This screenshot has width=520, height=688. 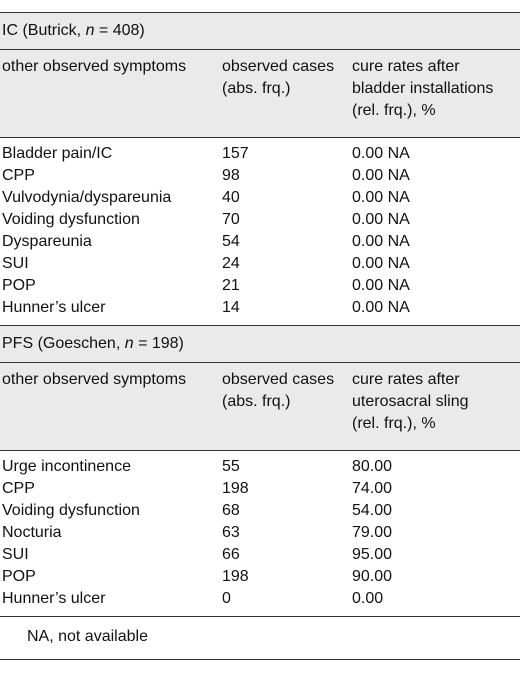 I want to click on cell-cases: 98, so click(x=231, y=175).